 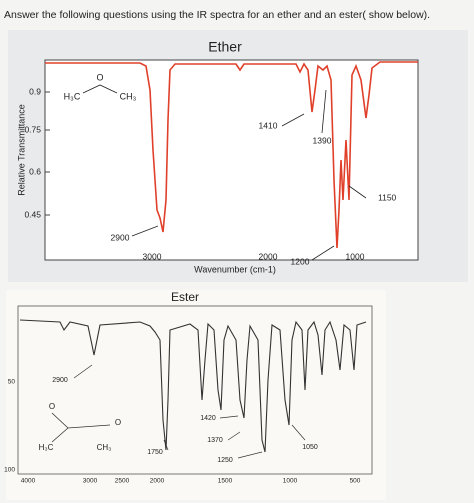 I want to click on annotation: 1420, so click(x=208, y=418).